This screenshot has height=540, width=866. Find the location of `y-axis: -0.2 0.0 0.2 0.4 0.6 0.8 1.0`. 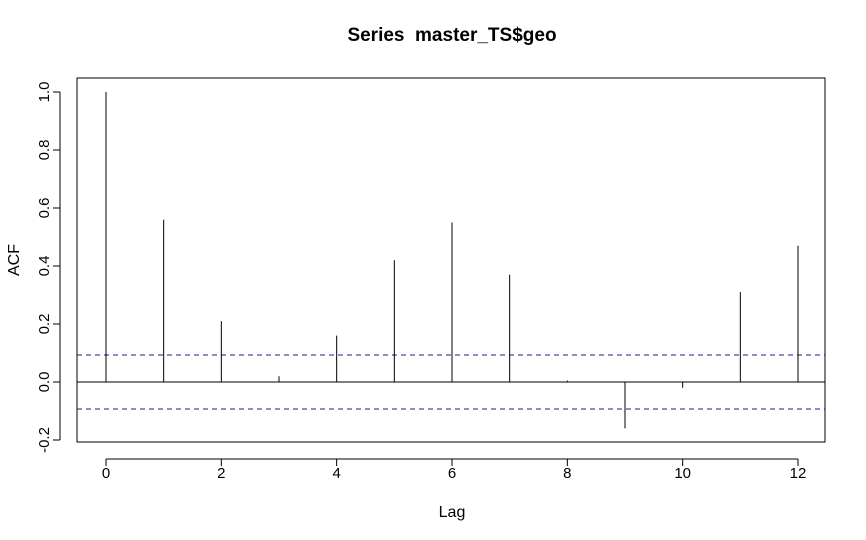

y-axis: -0.2 0.0 0.2 0.4 0.6 0.8 1.0 is located at coordinates (48, 267).